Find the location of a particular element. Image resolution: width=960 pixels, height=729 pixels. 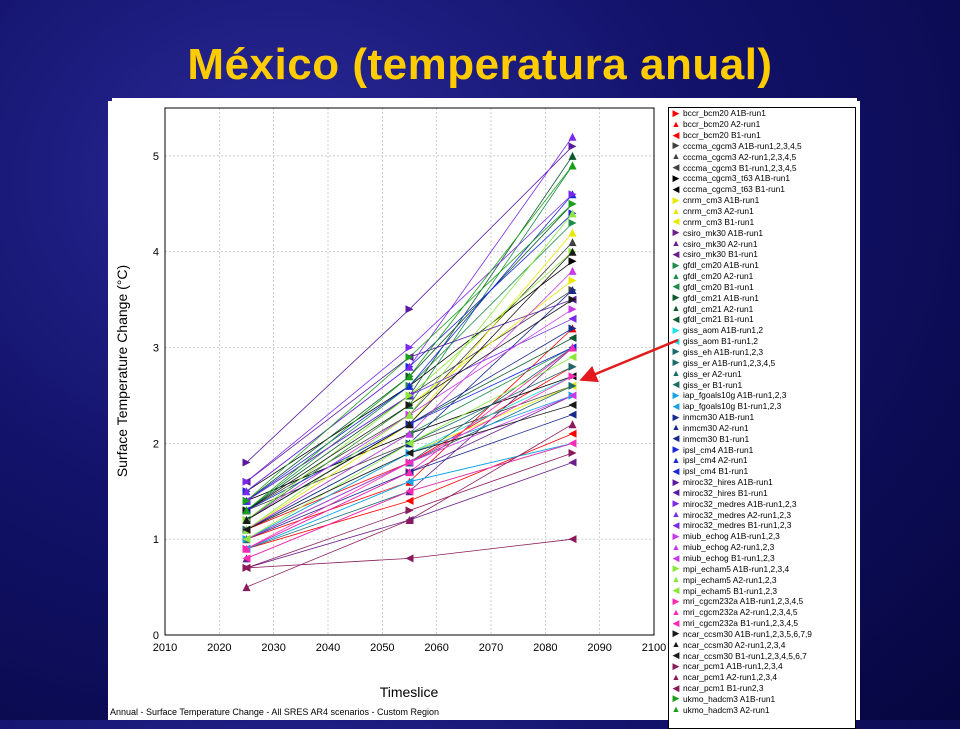

legend-item: ▲ ncar_pcm1 A2-run1,2,3,4 is located at coordinates (762, 677).